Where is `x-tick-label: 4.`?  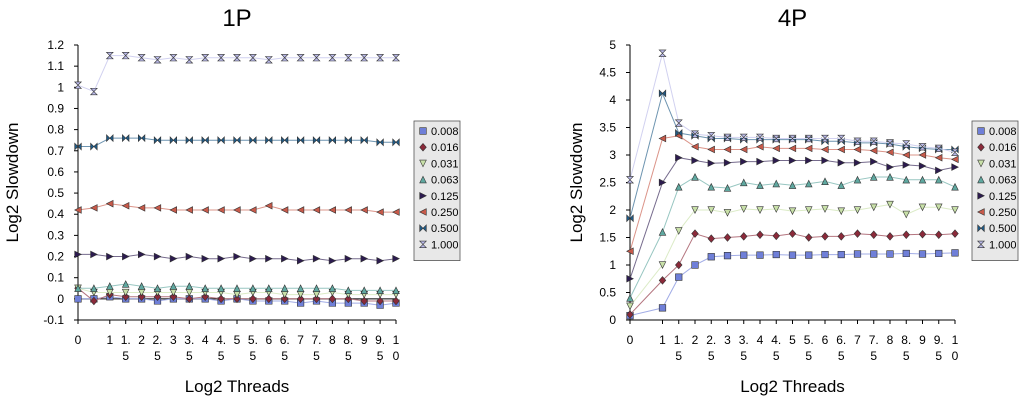
x-tick-label: 4. is located at coordinates (221, 340).